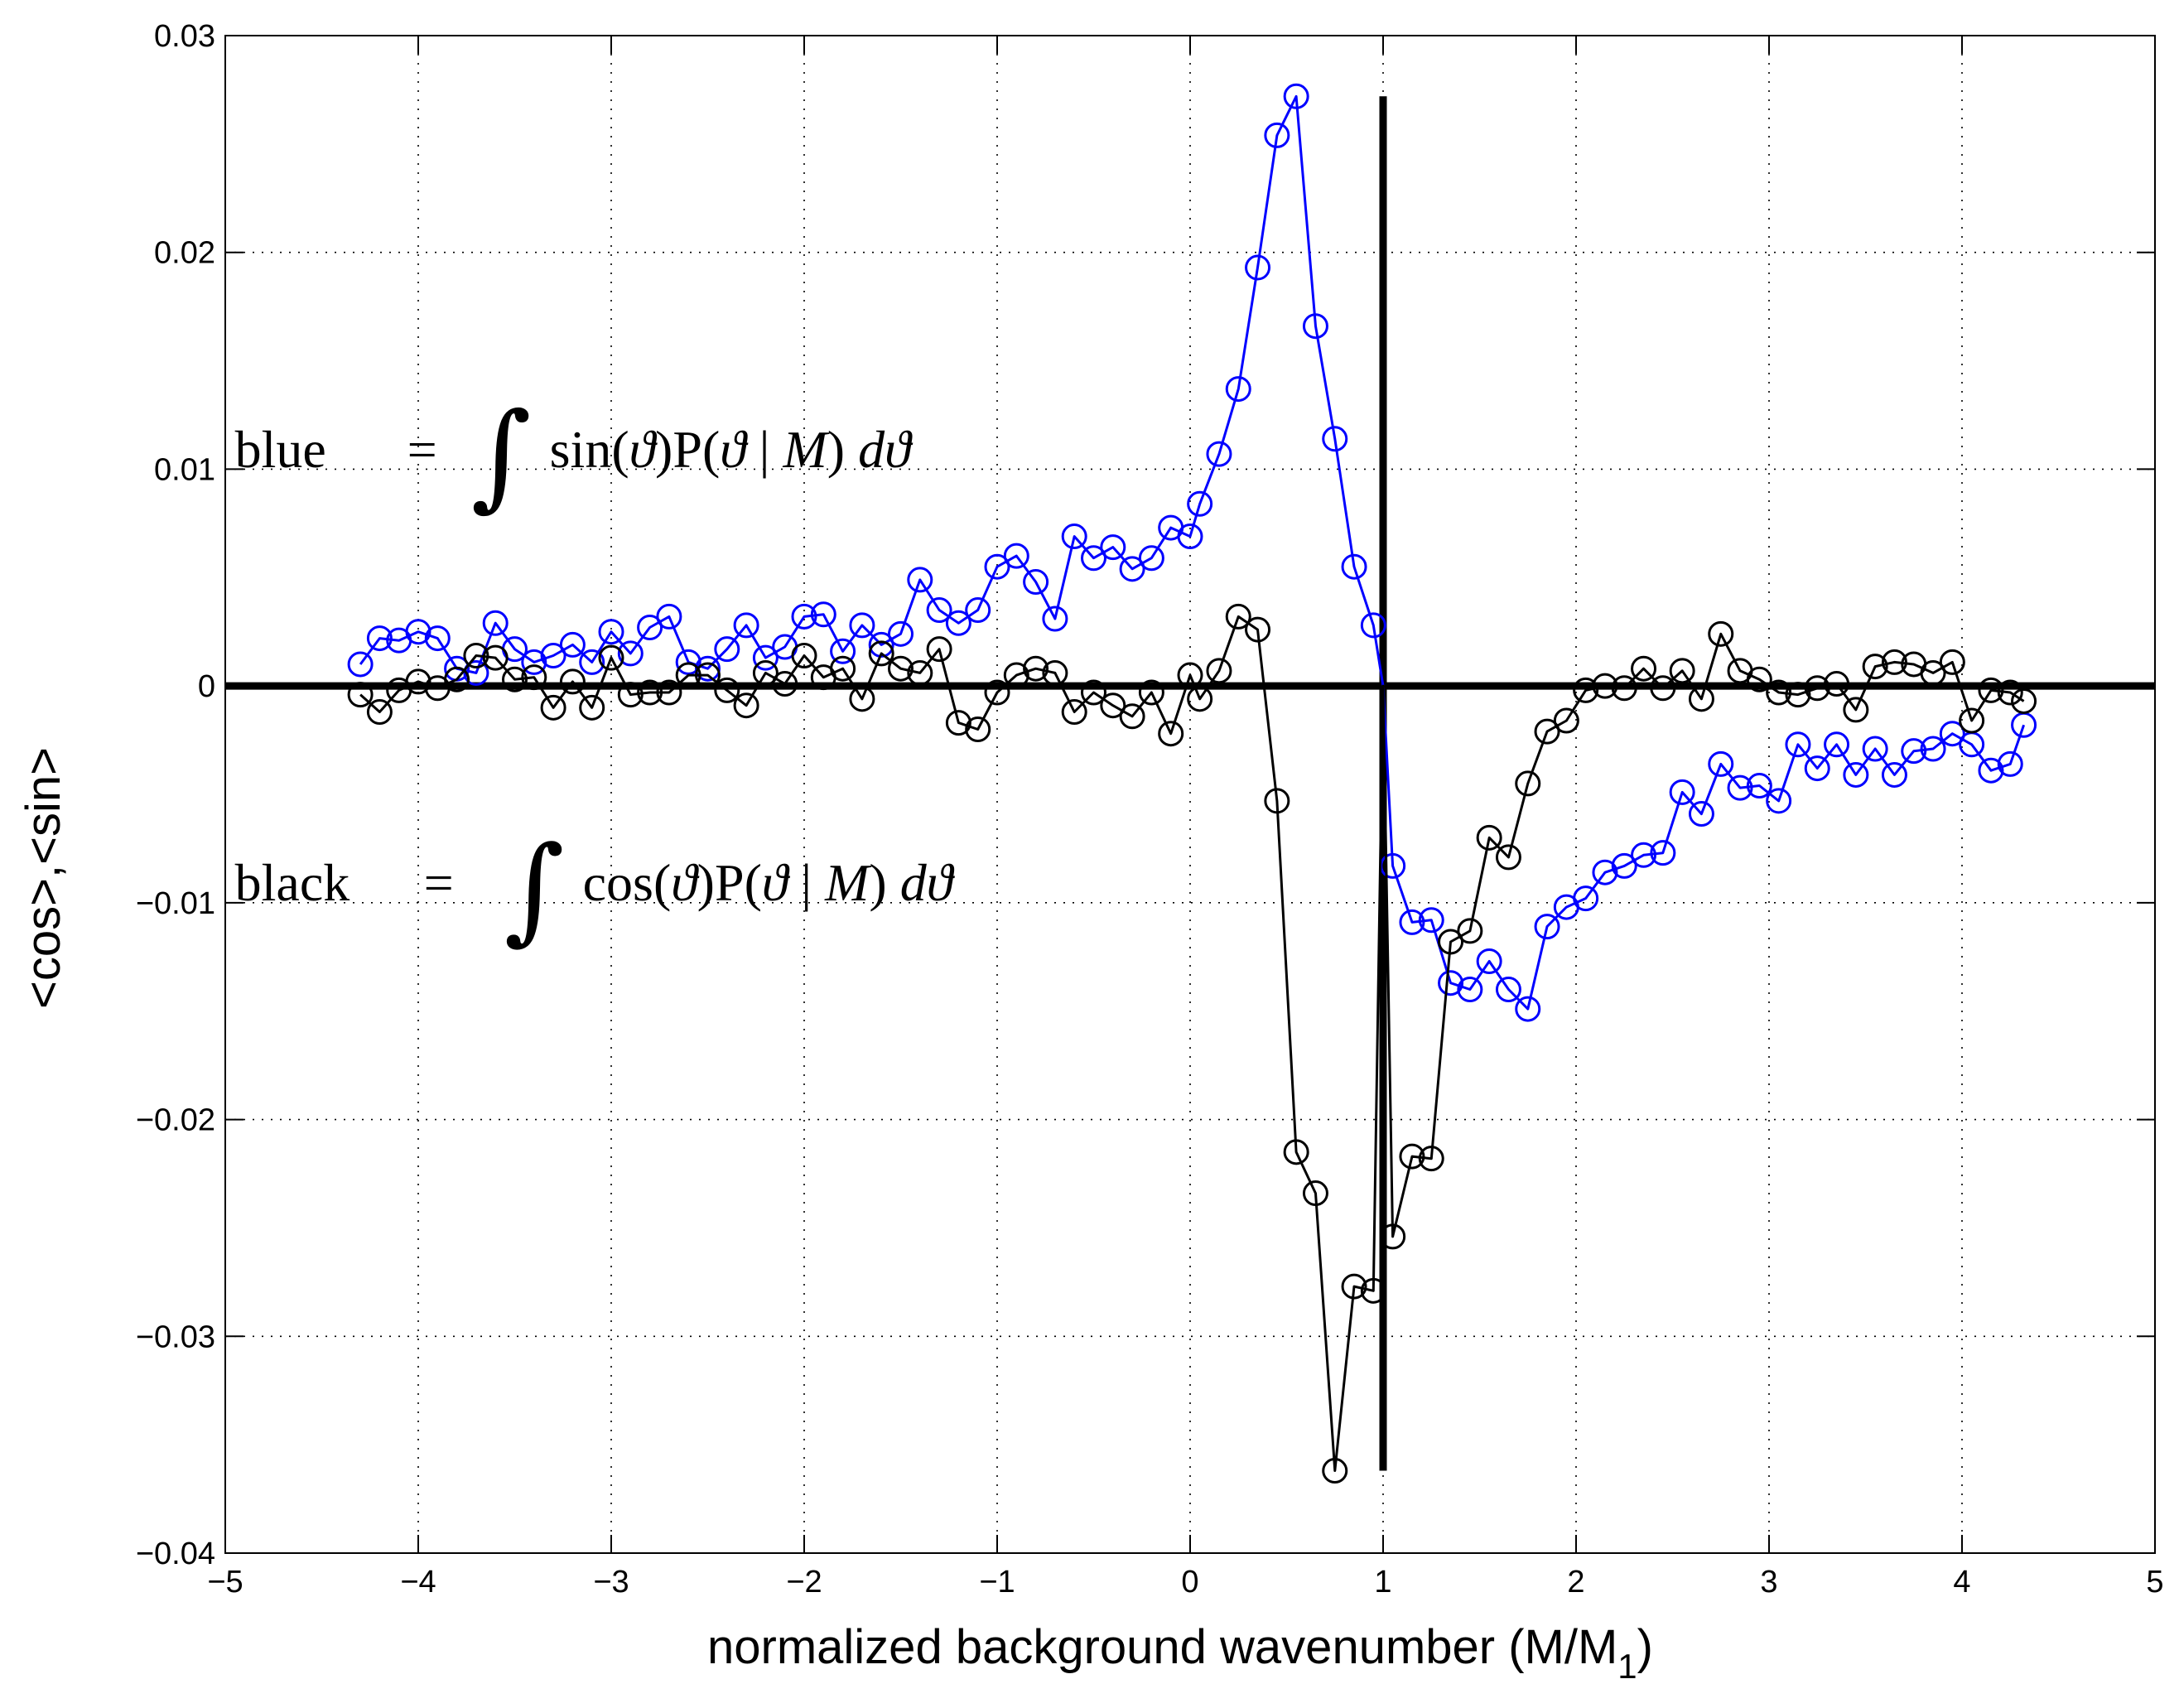 The image size is (2179, 1708). Describe the element at coordinates (501, 455) in the screenshot. I see `integral-sign-icon: ∫` at that location.